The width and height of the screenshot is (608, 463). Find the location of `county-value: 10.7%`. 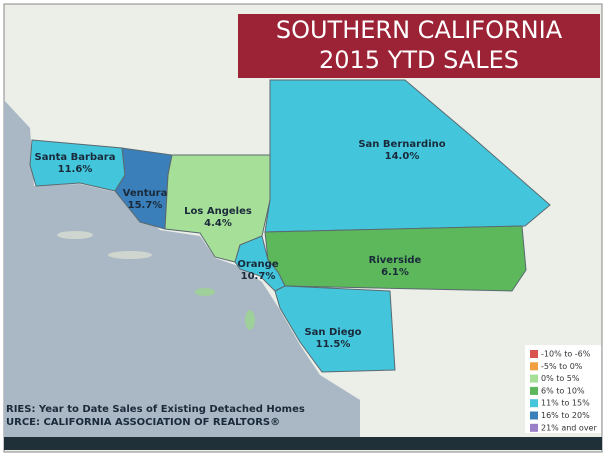

county-value: 10.7% is located at coordinates (258, 276).